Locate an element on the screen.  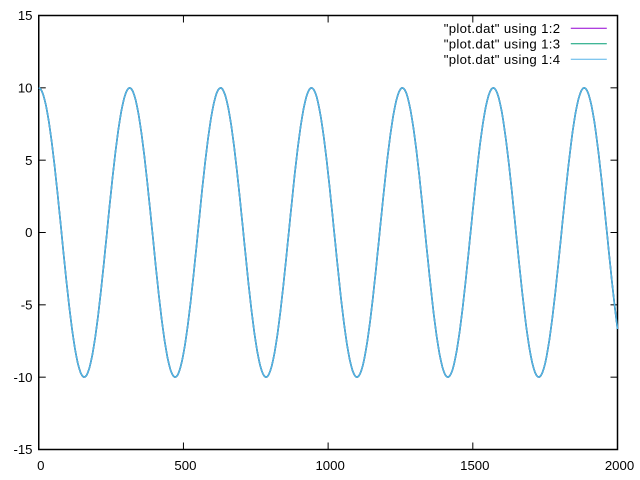
svg-text: 10 is located at coordinates (25, 87).